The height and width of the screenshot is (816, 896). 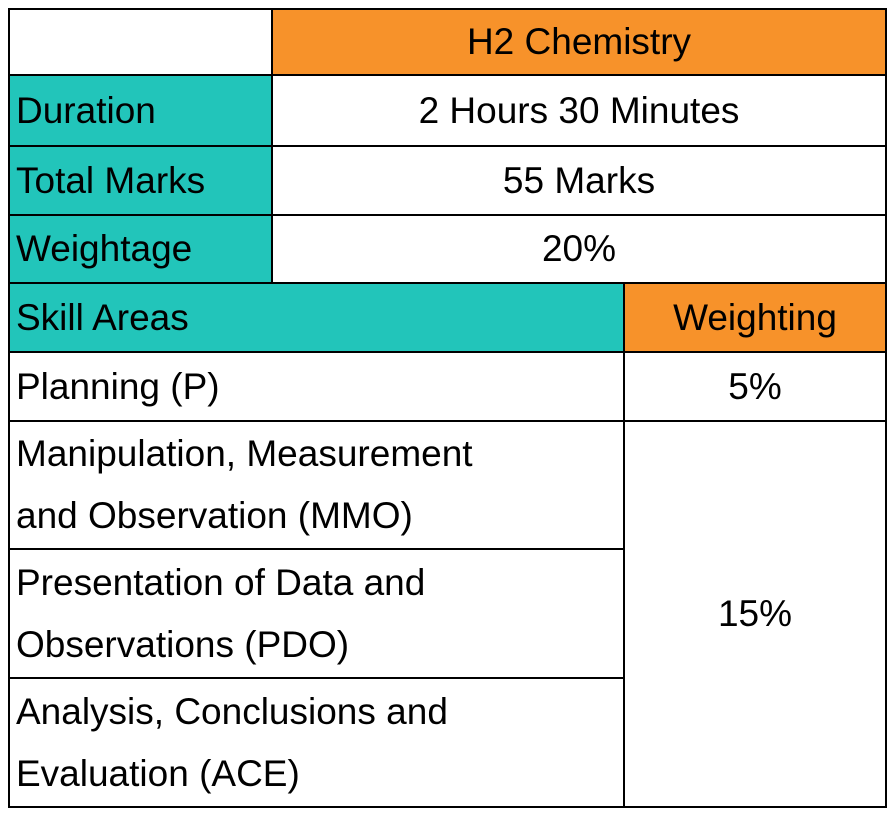 What do you see at coordinates (102, 317) in the screenshot?
I see `skills-header: Skill Areas` at bounding box center [102, 317].